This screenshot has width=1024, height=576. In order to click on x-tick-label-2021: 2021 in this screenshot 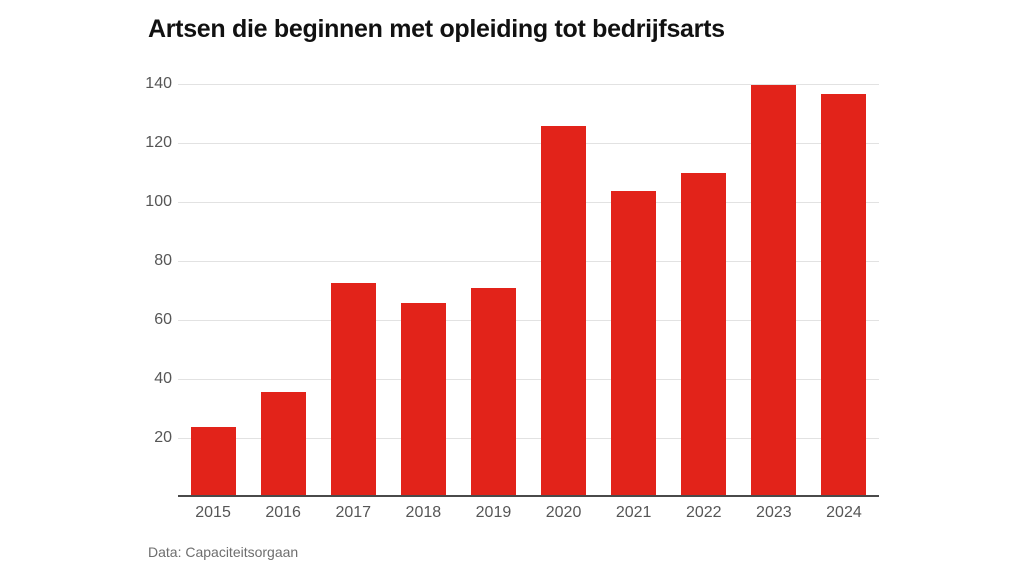, I will do `click(633, 512)`.